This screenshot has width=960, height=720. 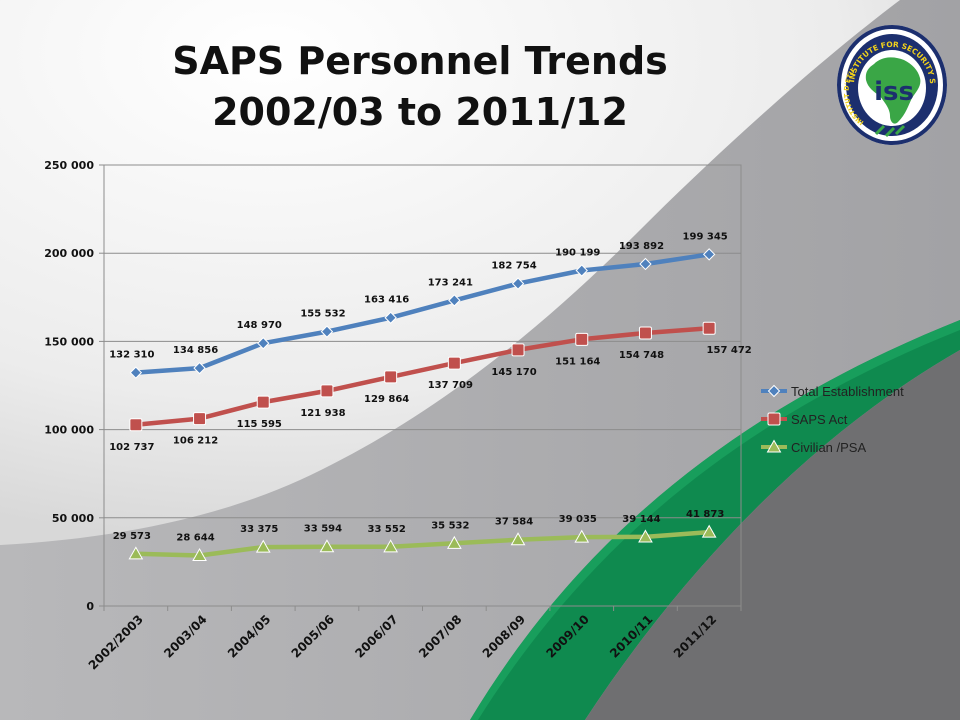 What do you see at coordinates (132, 536) in the screenshot?
I see `data-label: 29 573` at bounding box center [132, 536].